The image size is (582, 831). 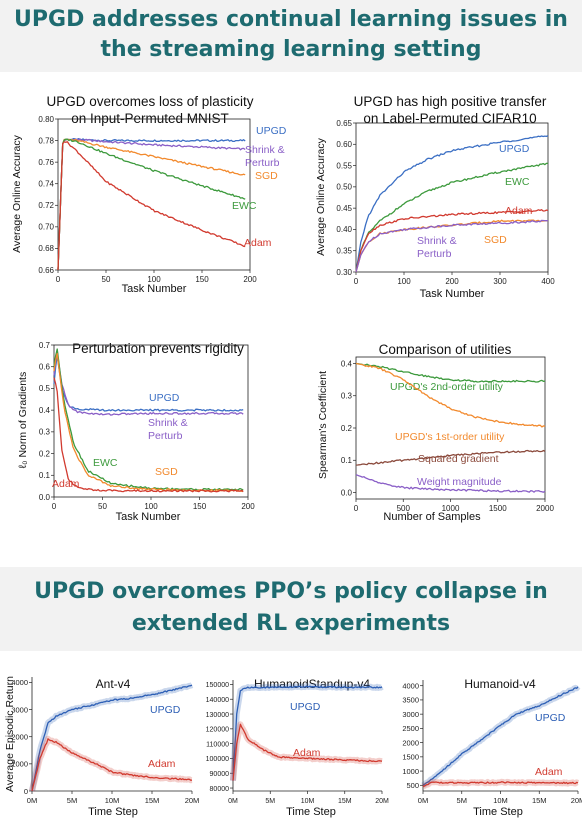 I want to click on y-tick-label: 0.3, so click(x=347, y=396).